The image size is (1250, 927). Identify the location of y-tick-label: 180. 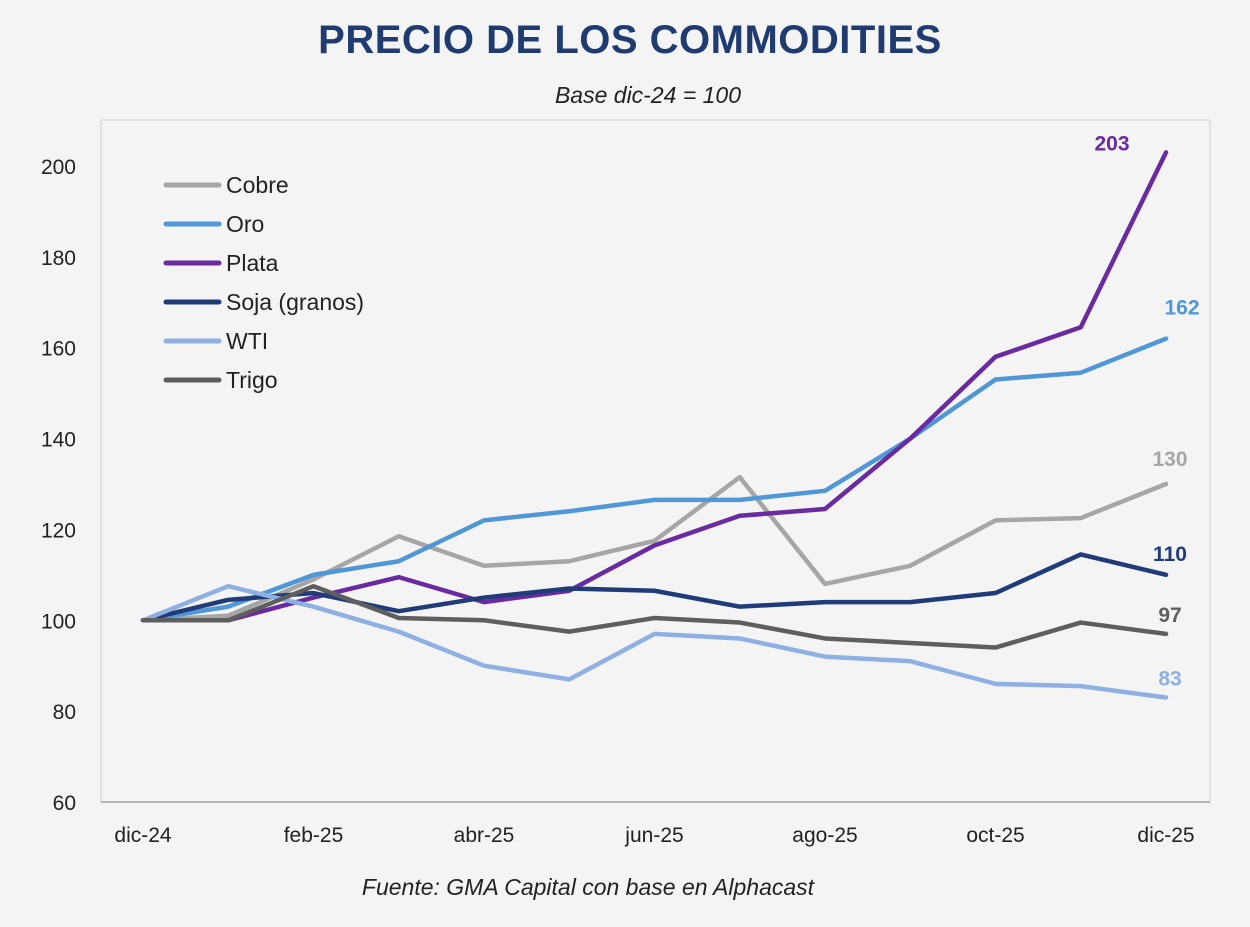
(58, 258).